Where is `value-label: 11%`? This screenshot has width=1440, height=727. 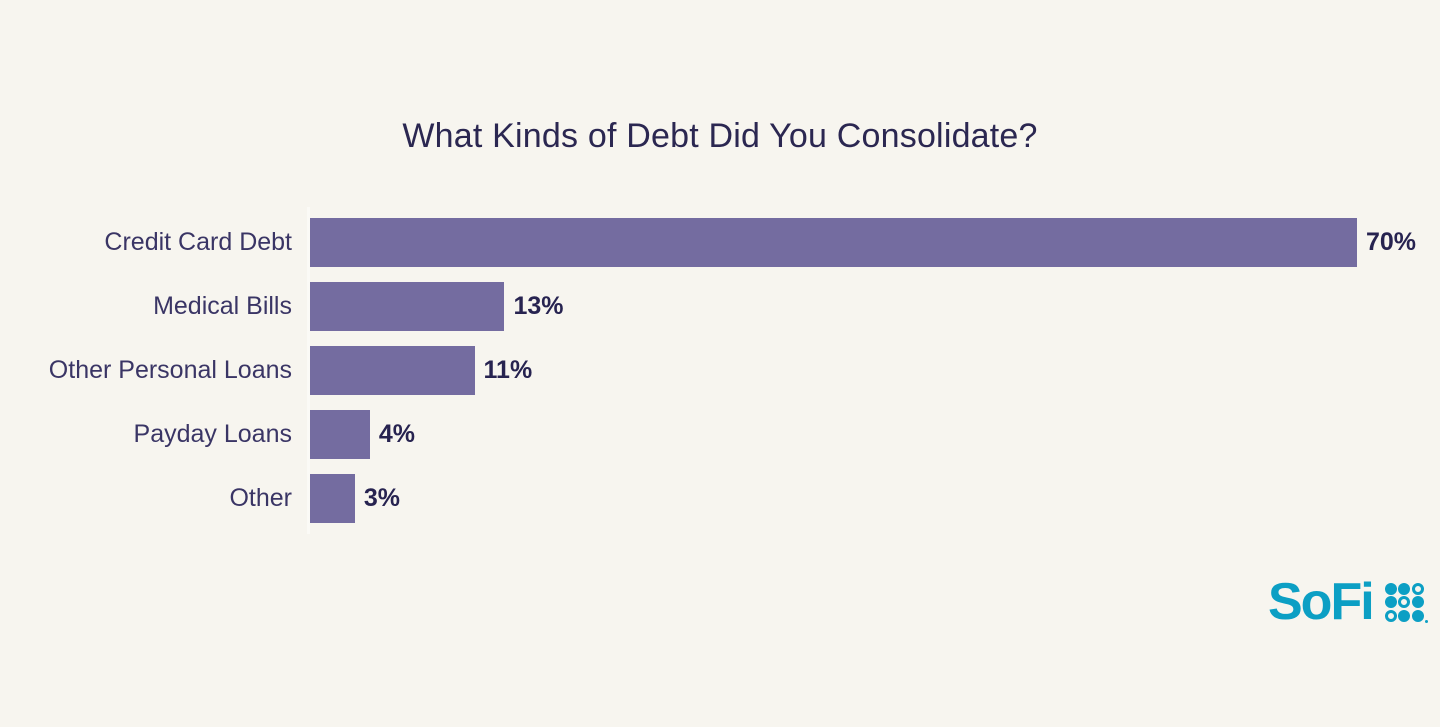 value-label: 11% is located at coordinates (508, 370).